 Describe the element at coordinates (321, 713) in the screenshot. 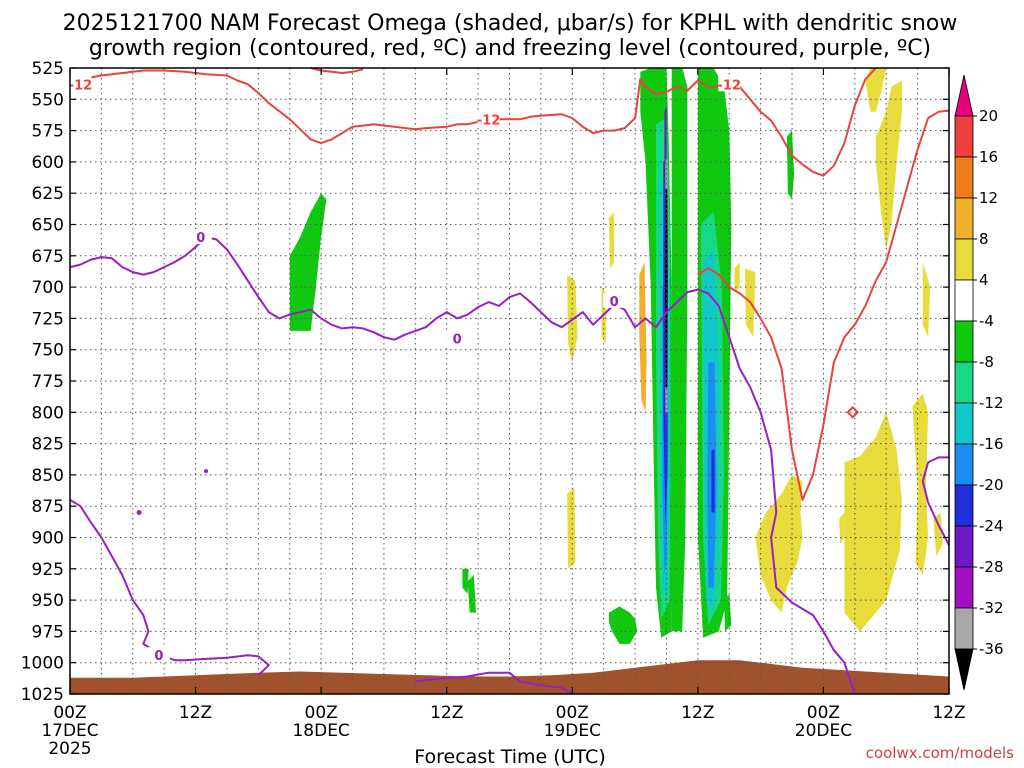

I see `x-tick-time-24: 00Z` at that location.